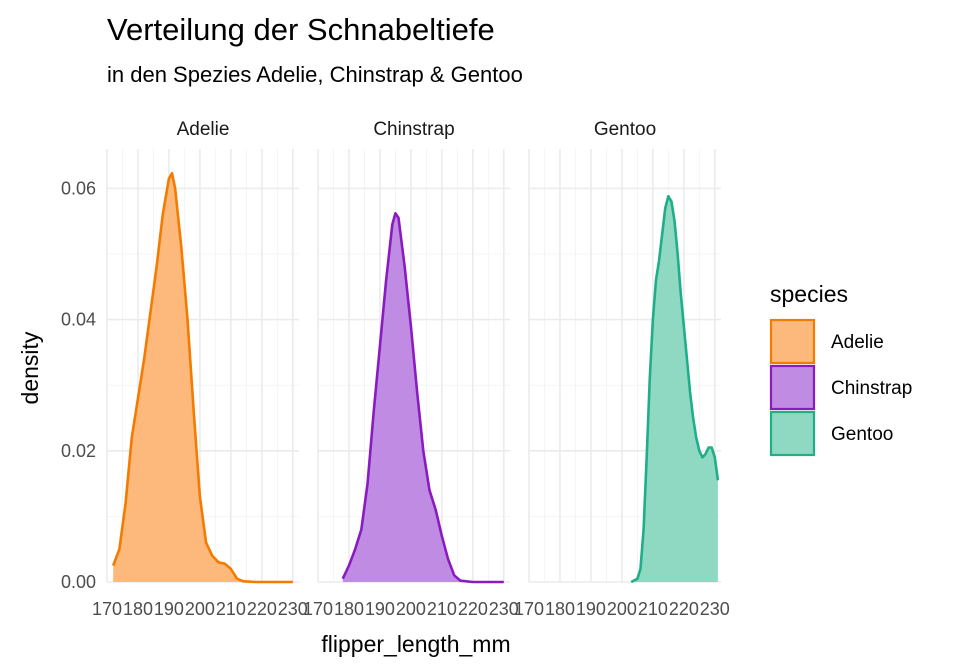 The width and height of the screenshot is (960, 672). I want to click on x-axis-title: flipper_length_mm, so click(415, 644).